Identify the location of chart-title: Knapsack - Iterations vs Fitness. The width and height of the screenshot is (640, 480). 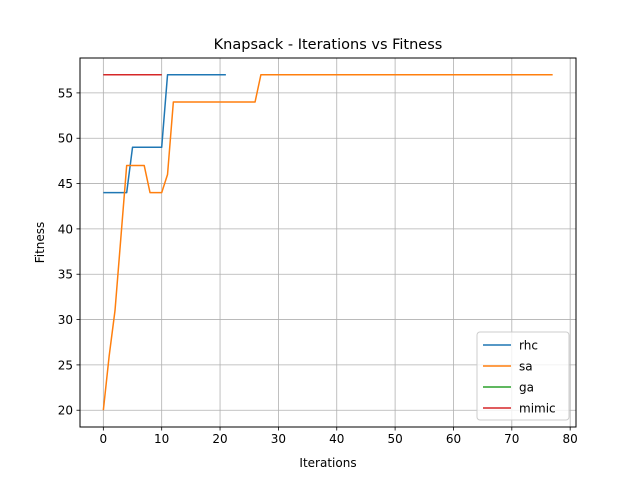
(328, 45).